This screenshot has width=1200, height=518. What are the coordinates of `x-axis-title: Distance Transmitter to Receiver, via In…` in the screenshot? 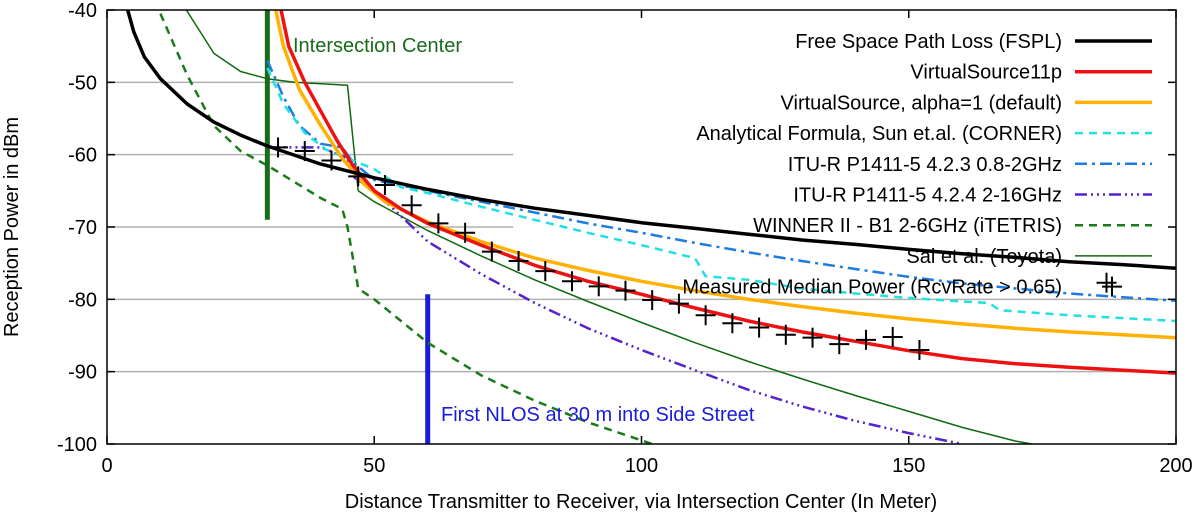 It's located at (641, 502).